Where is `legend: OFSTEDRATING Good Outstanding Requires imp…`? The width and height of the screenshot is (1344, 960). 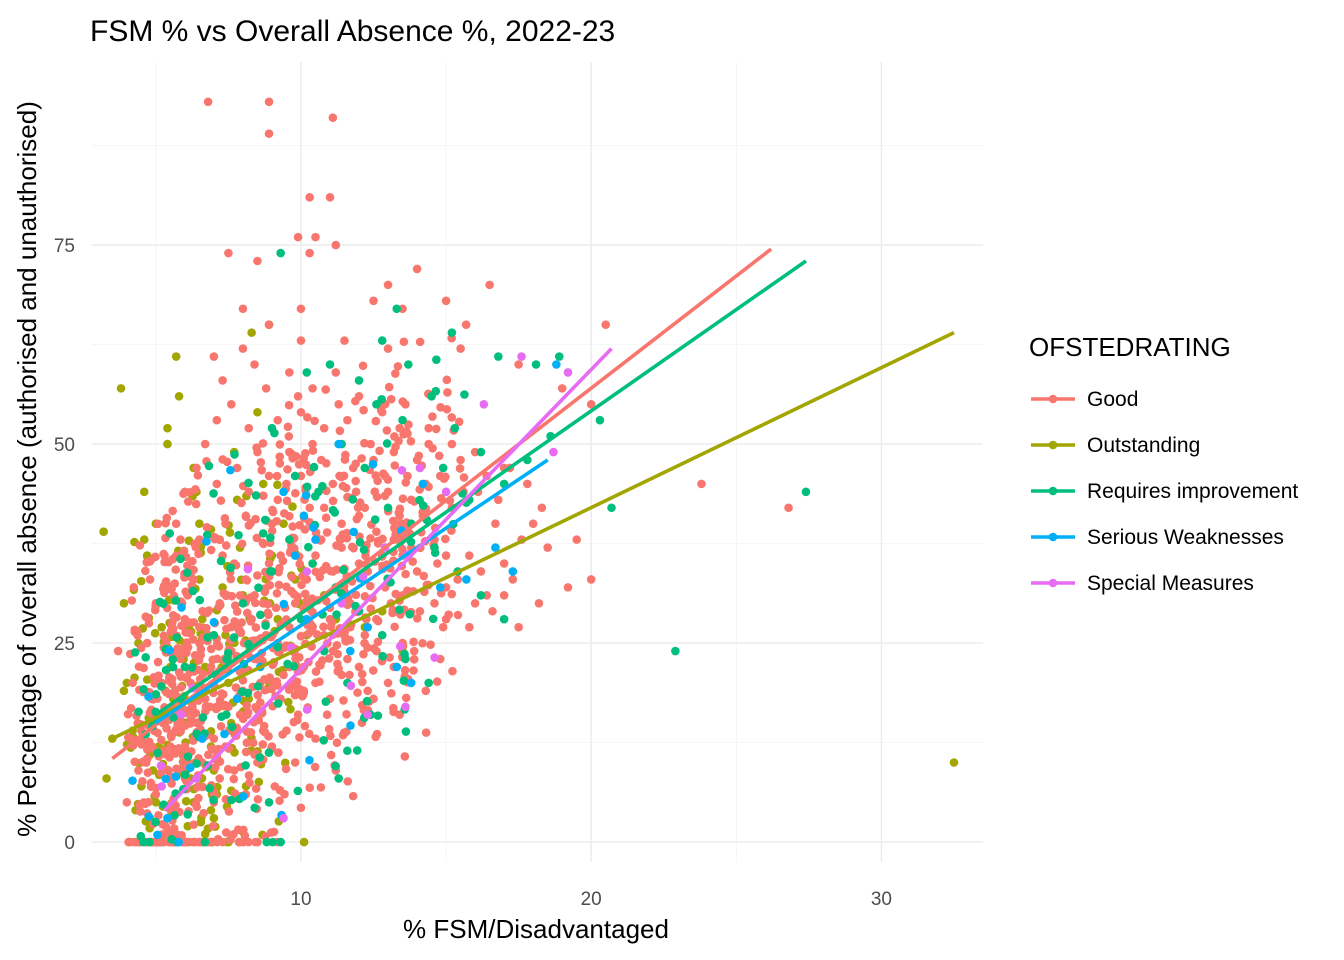
legend: OFSTEDRATING Good Outstanding Requires imp… is located at coordinates (1163, 463).